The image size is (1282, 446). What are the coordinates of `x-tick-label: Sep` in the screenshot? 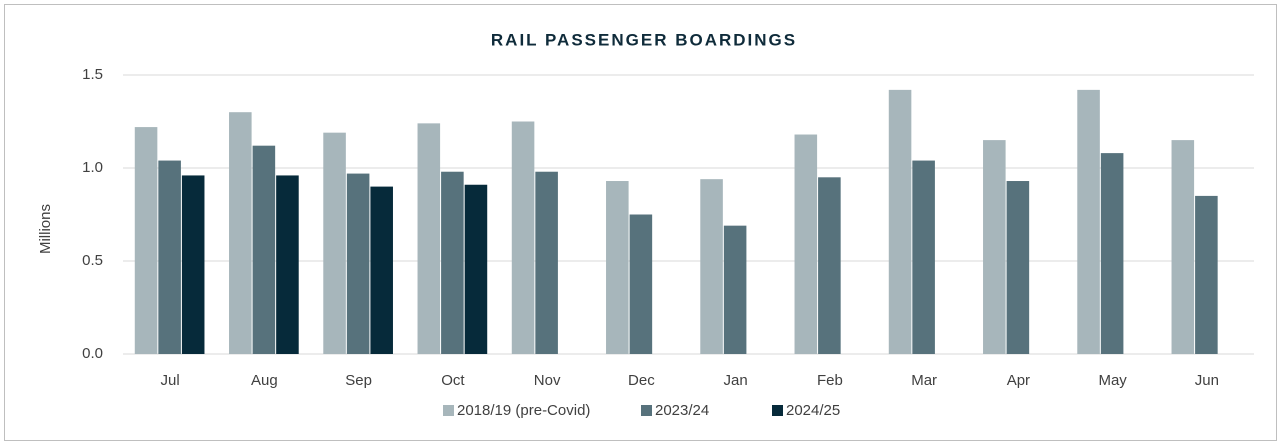 It's located at (358, 380).